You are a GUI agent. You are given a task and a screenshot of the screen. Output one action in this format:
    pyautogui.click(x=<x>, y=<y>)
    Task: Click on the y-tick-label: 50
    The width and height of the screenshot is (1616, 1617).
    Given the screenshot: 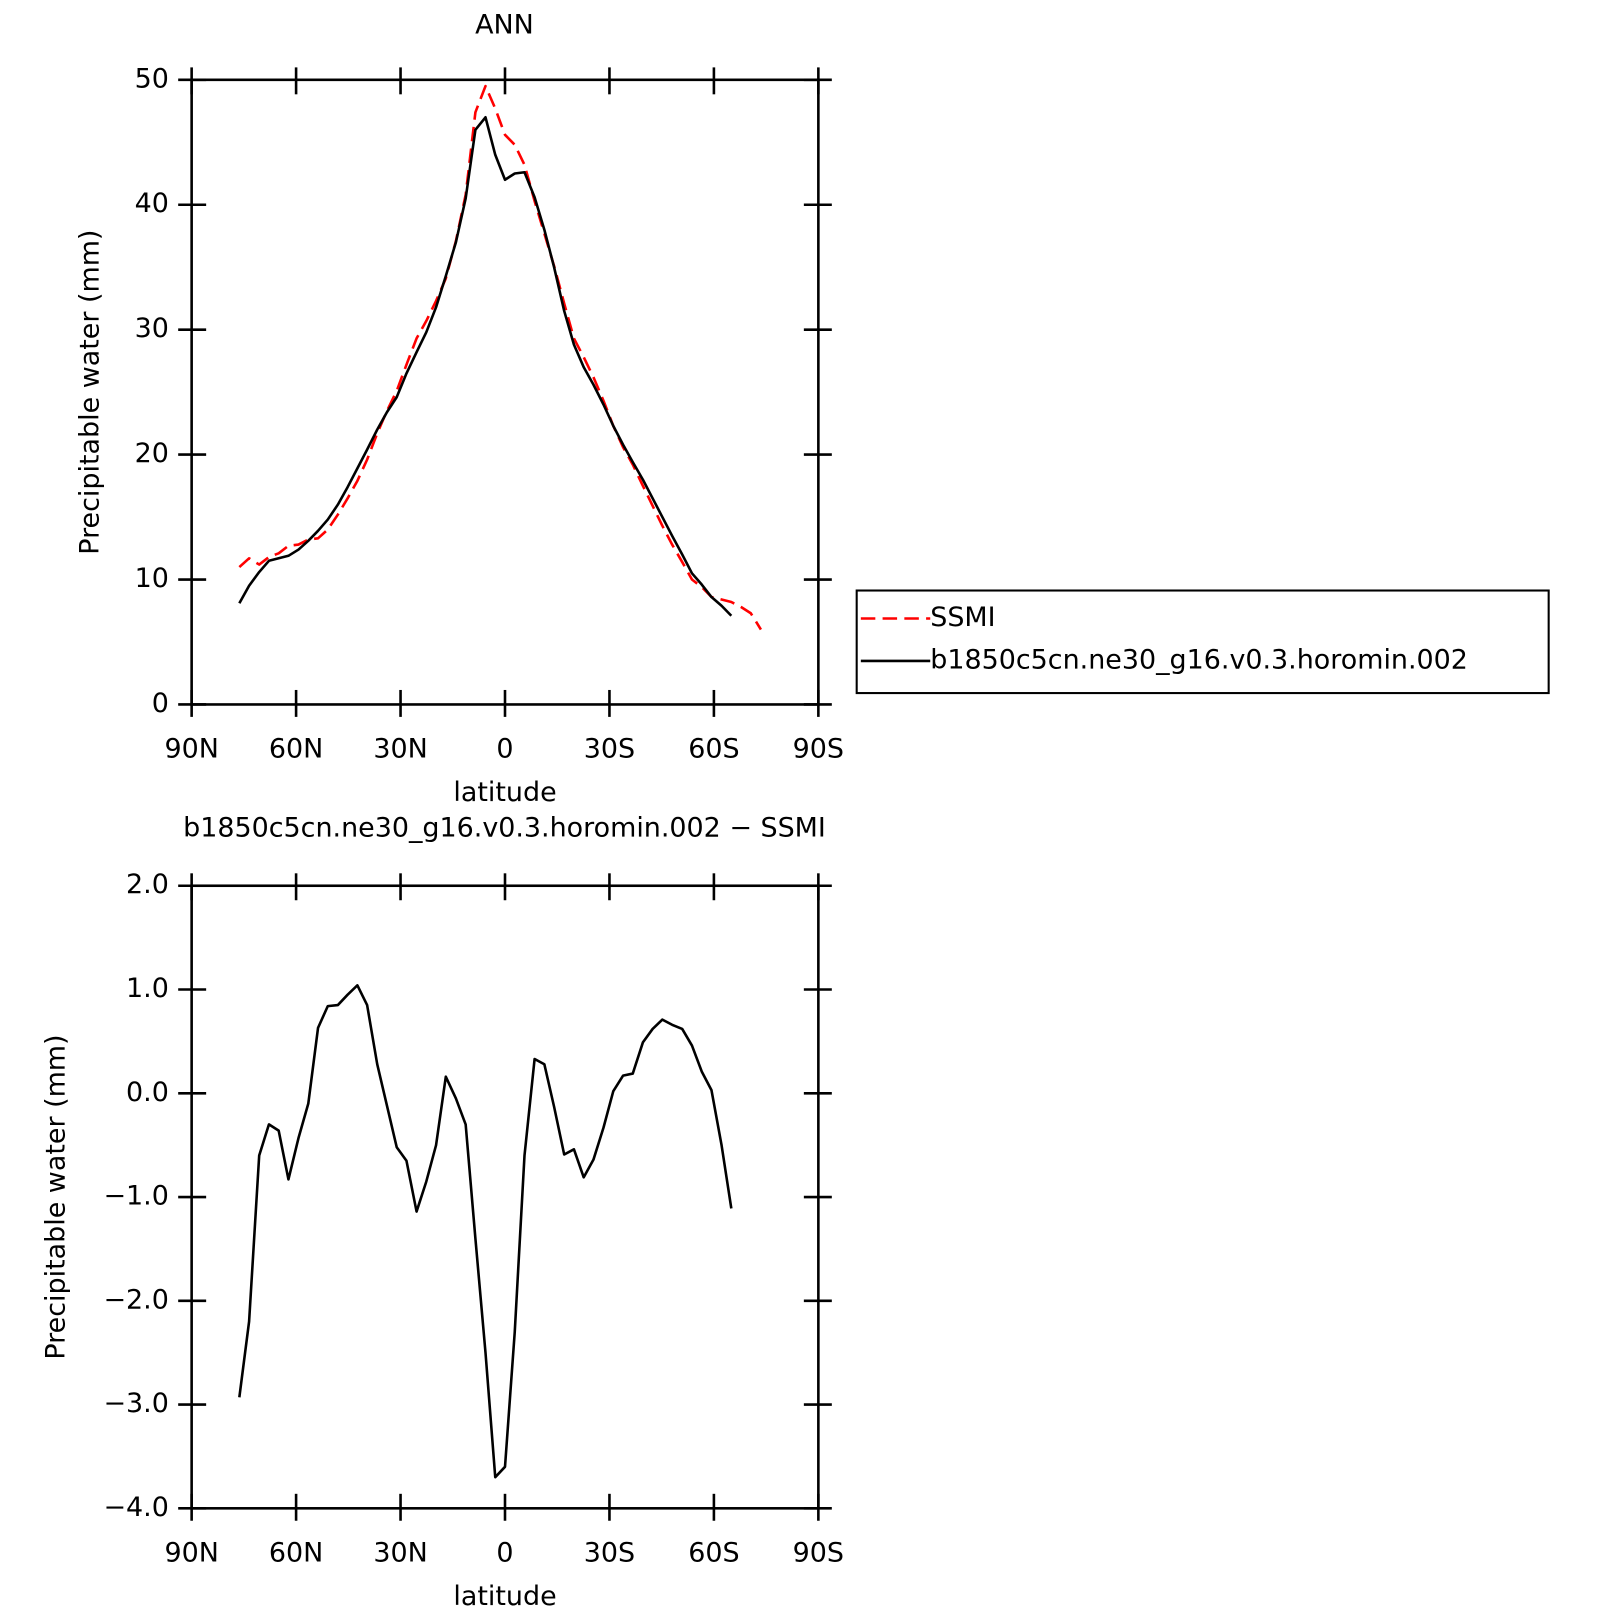 What is the action you would take?
    pyautogui.click(x=152, y=78)
    